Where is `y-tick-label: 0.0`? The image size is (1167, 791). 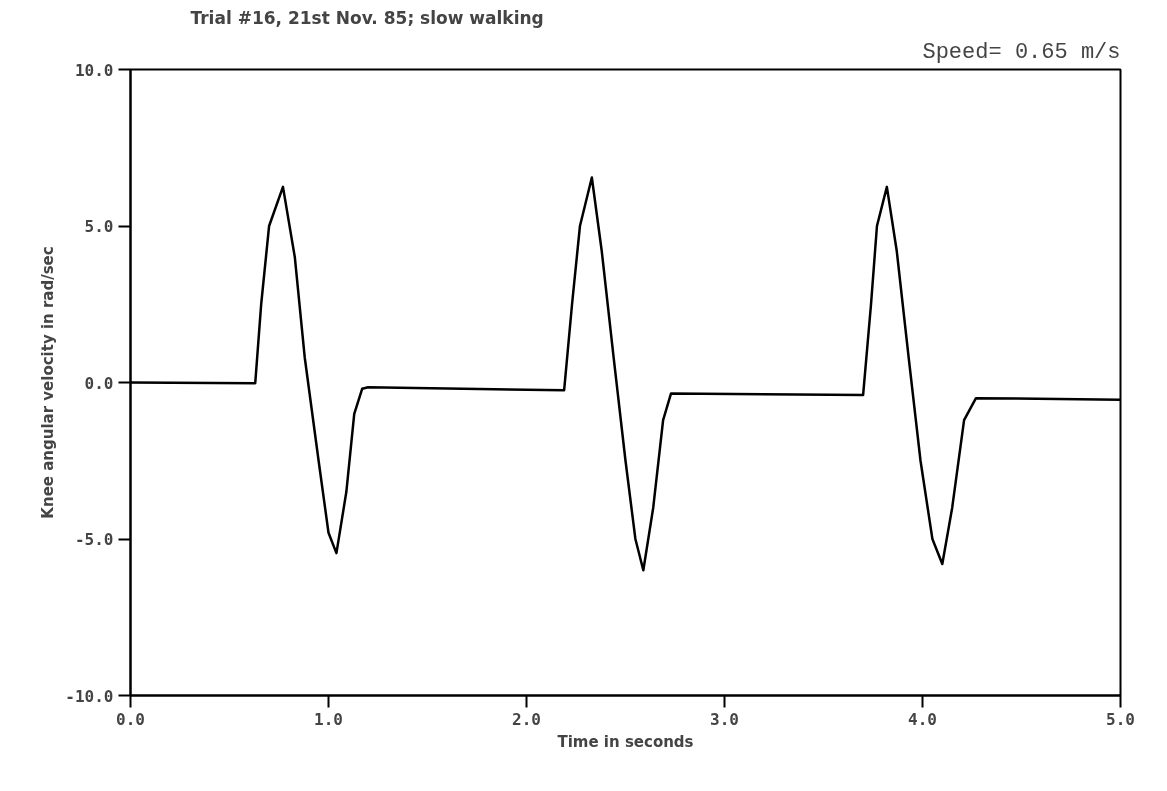
y-tick-label: 0.0 is located at coordinates (99, 383).